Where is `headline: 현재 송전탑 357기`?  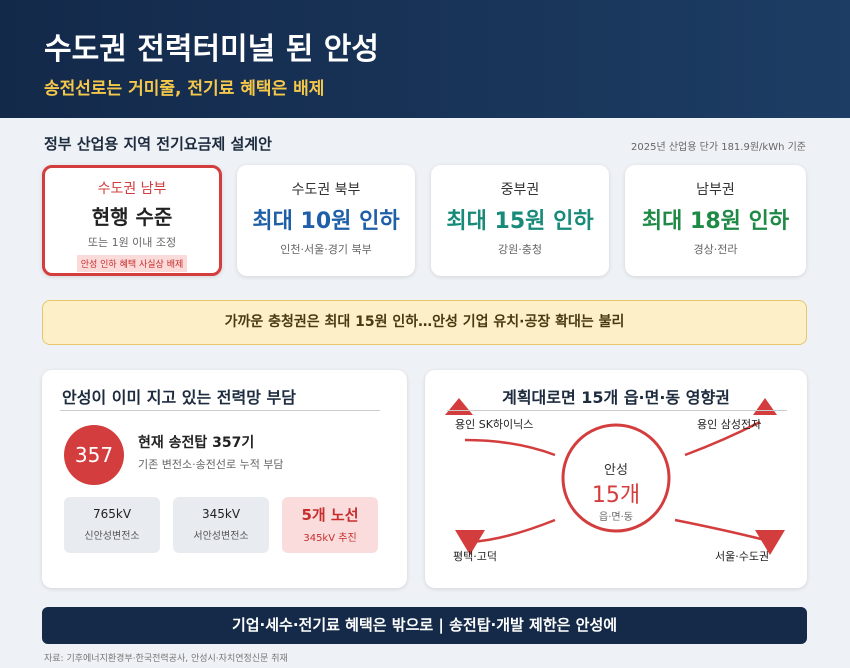
headline: 현재 송전탑 357기 is located at coordinates (196, 443).